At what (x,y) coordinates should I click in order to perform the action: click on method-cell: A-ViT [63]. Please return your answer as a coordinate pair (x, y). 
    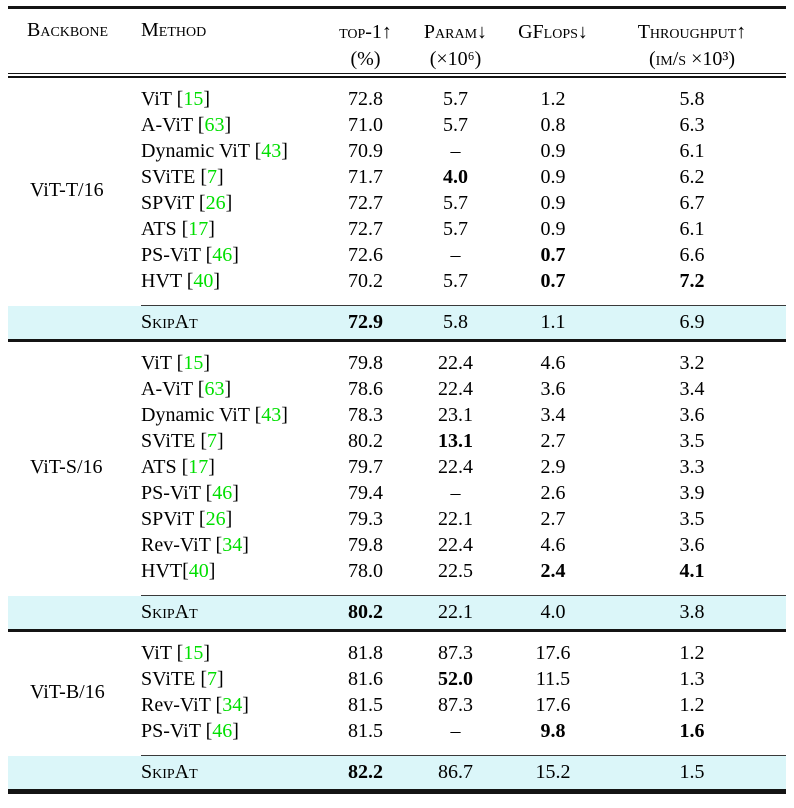
    Looking at the image, I should click on (186, 388).